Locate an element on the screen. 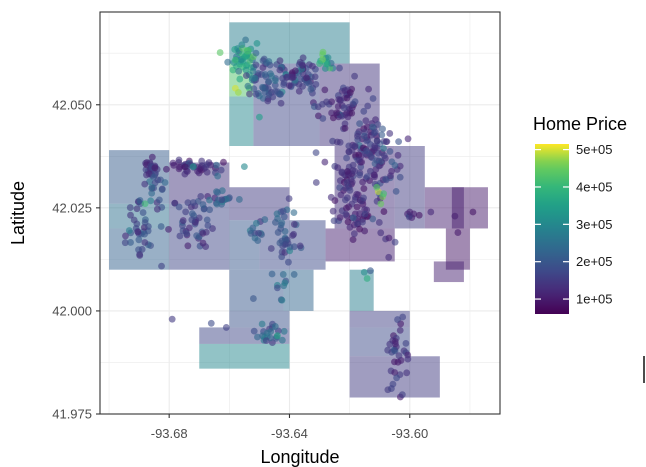 This screenshot has height=467, width=646. y-axis-ticks: 41.975 42.000 42.025 42.050 is located at coordinates (76, 259).